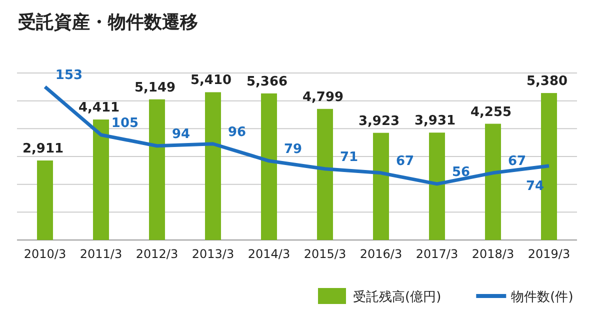 Image resolution: width=600 pixels, height=320 pixels. I want to click on x-tick-label: 2013/3, so click(213, 254).